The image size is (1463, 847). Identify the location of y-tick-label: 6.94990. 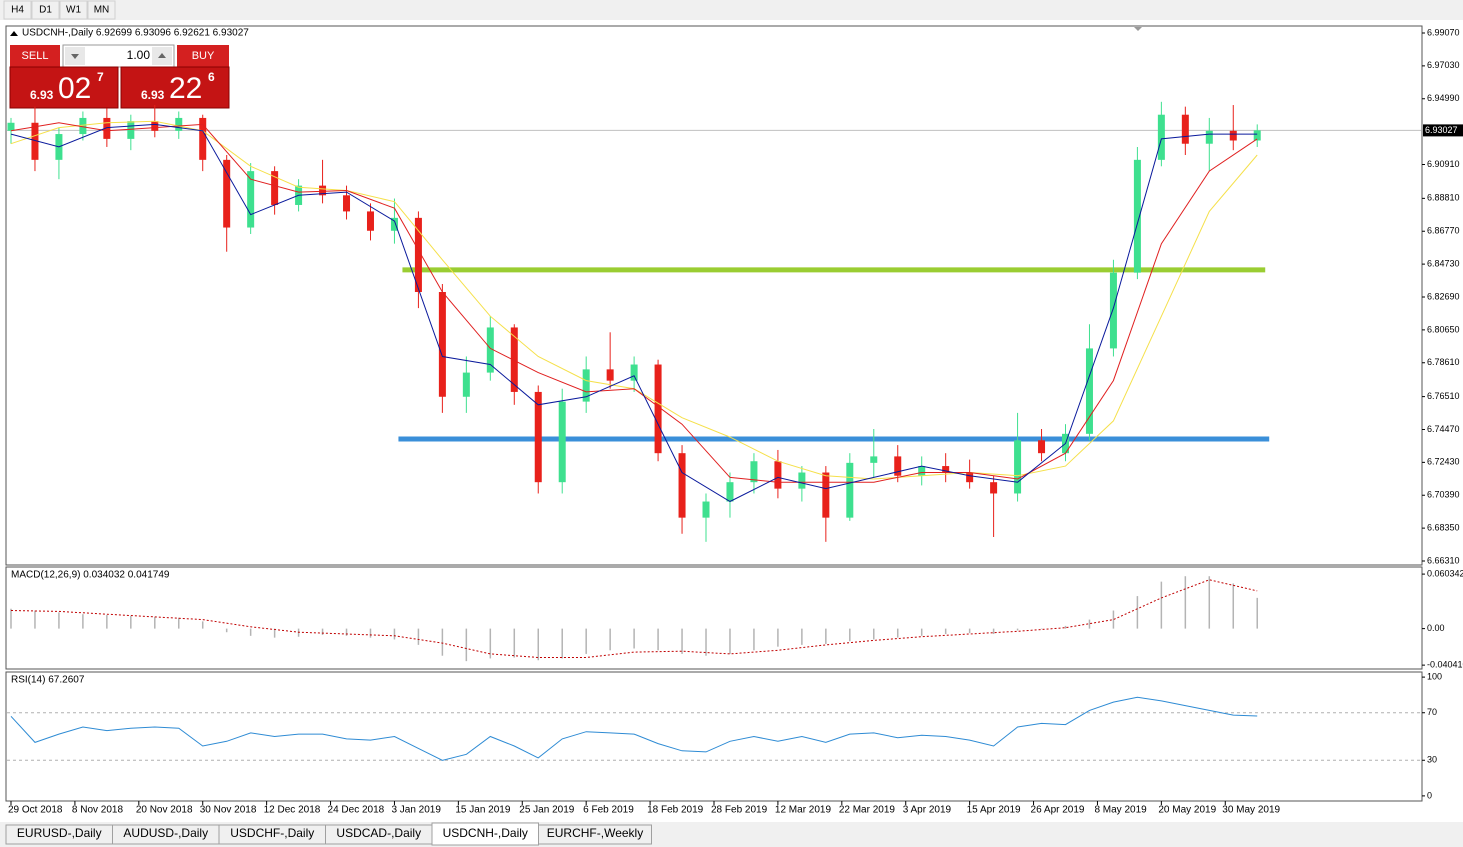
(1443, 98).